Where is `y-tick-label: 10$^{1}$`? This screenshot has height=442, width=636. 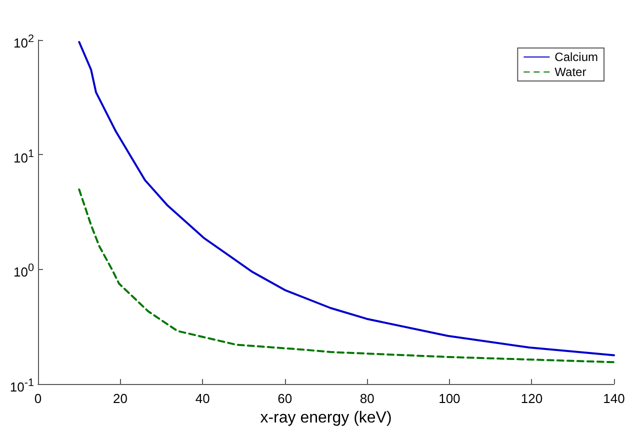 y-tick-label: 10$^{1}$ is located at coordinates (24, 156).